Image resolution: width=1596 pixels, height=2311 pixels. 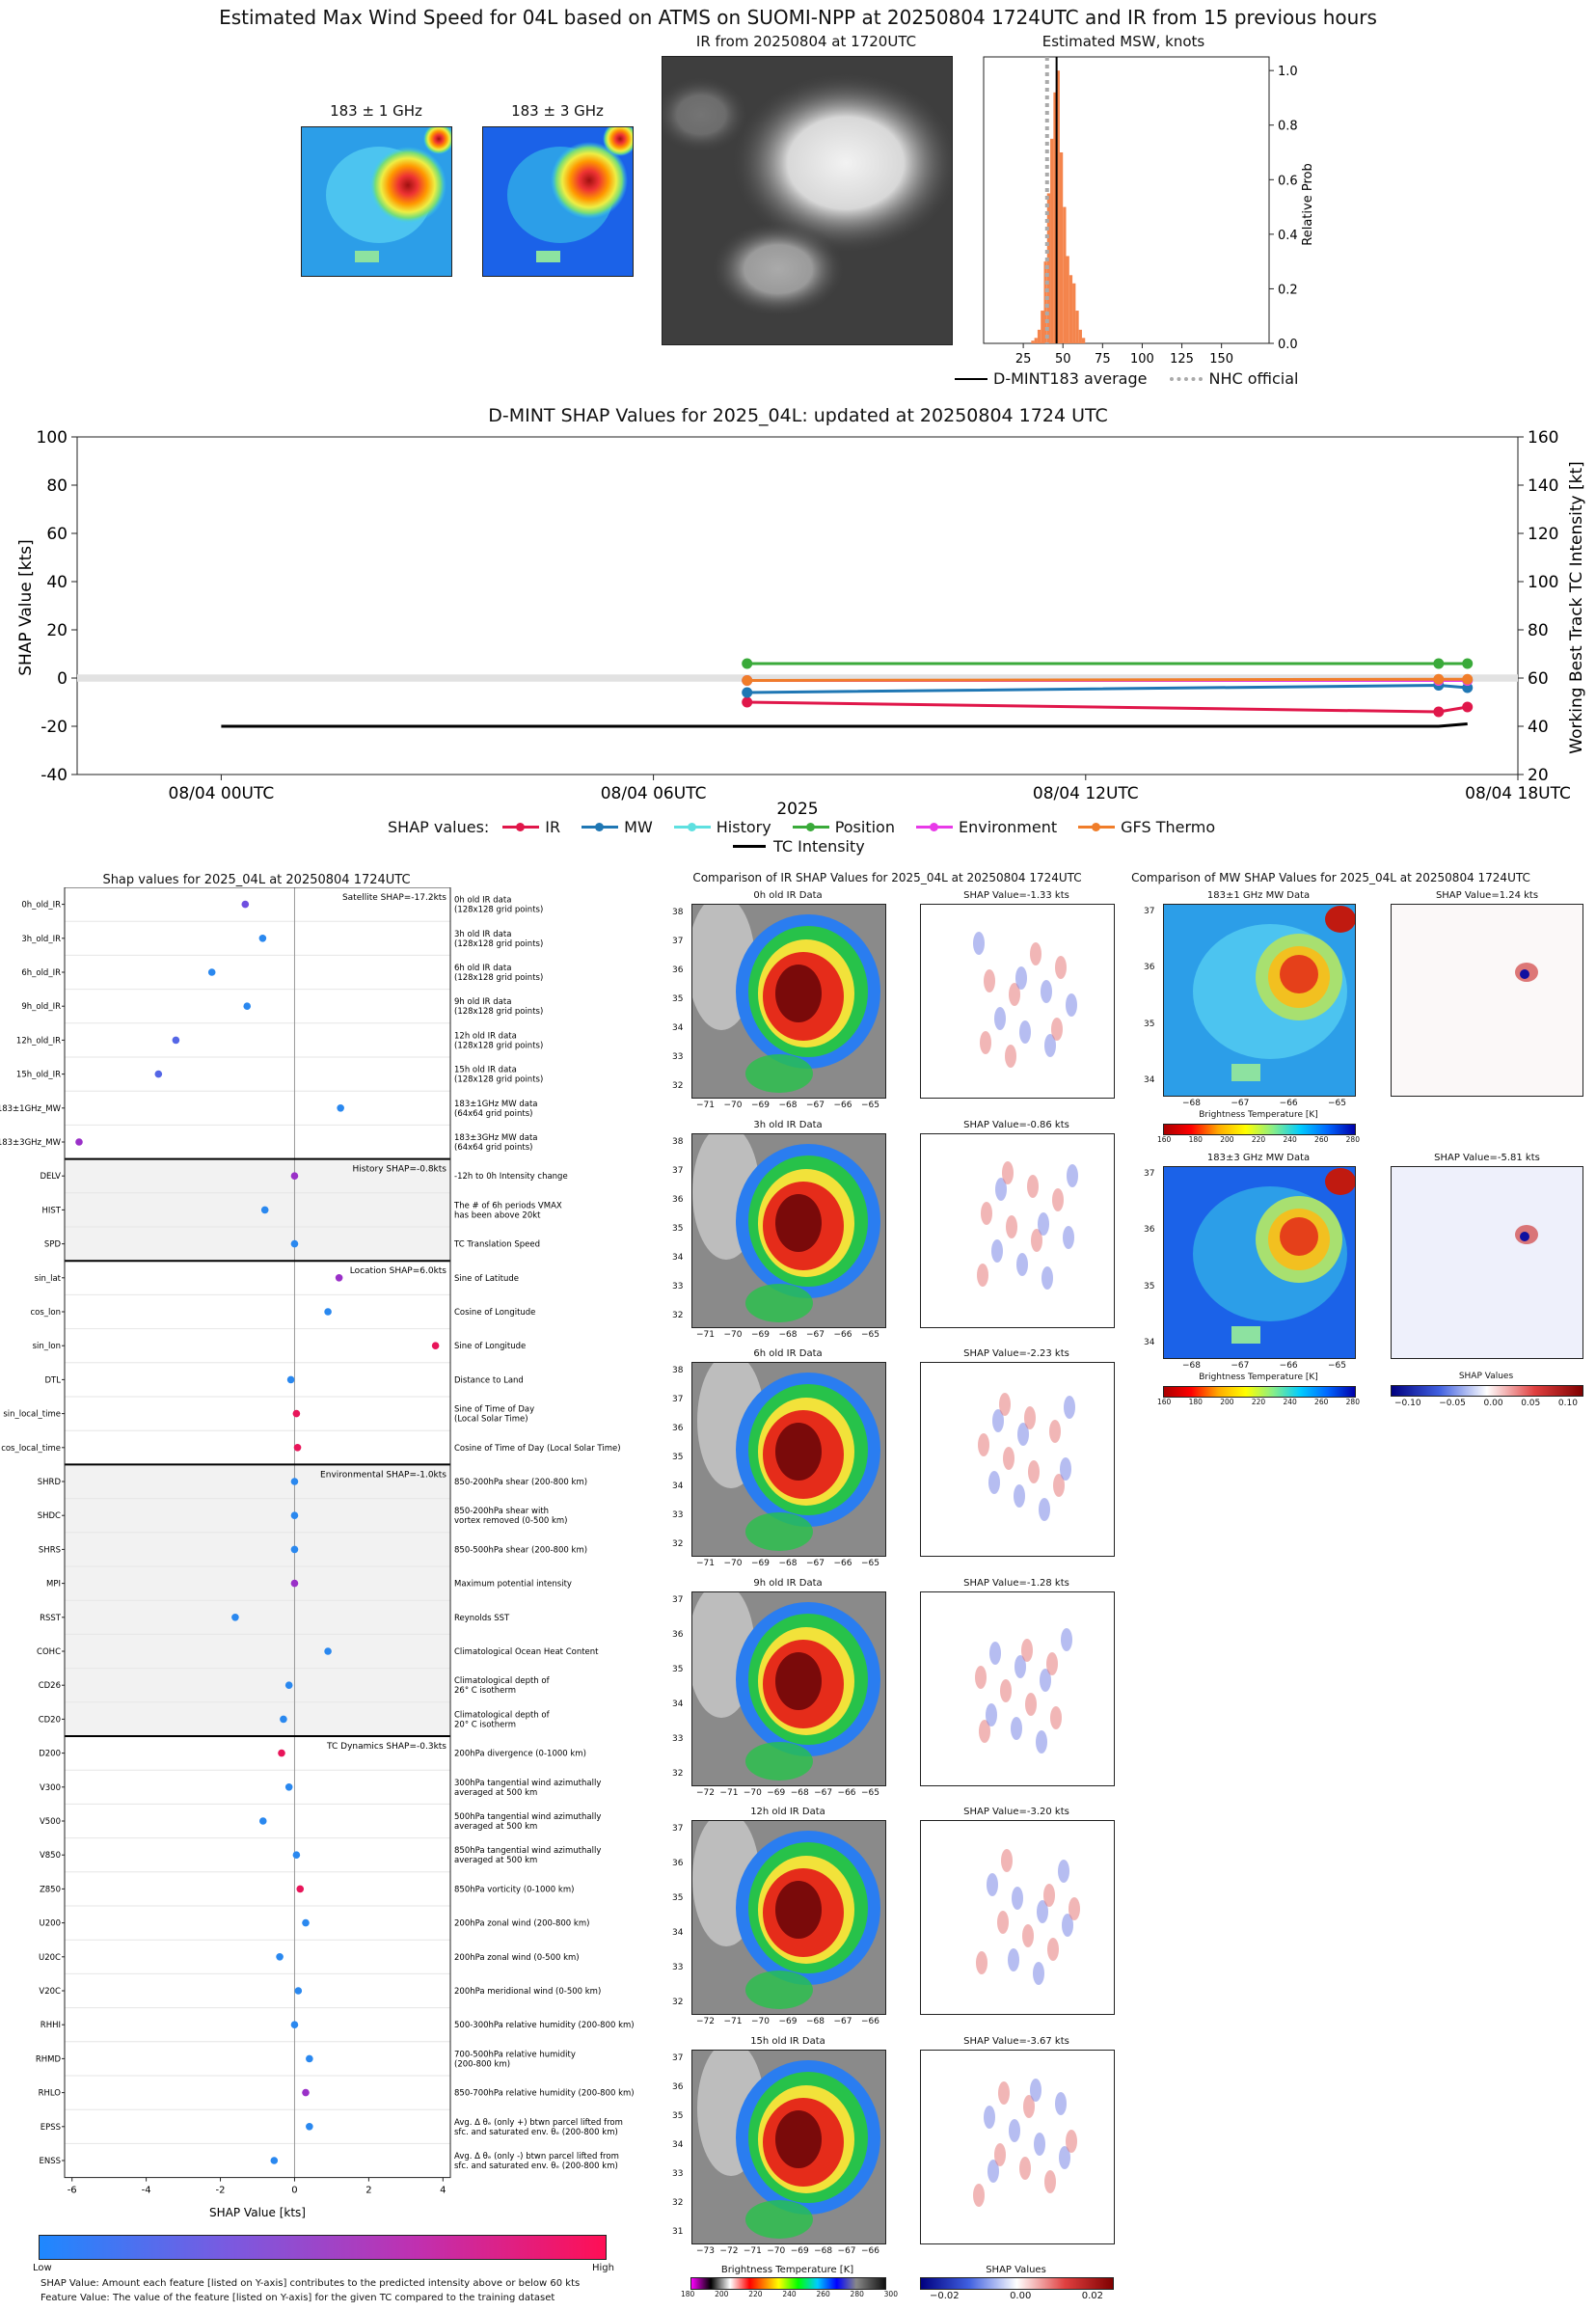 I want to click on ir-ytick: 35, so click(x=678, y=1458).